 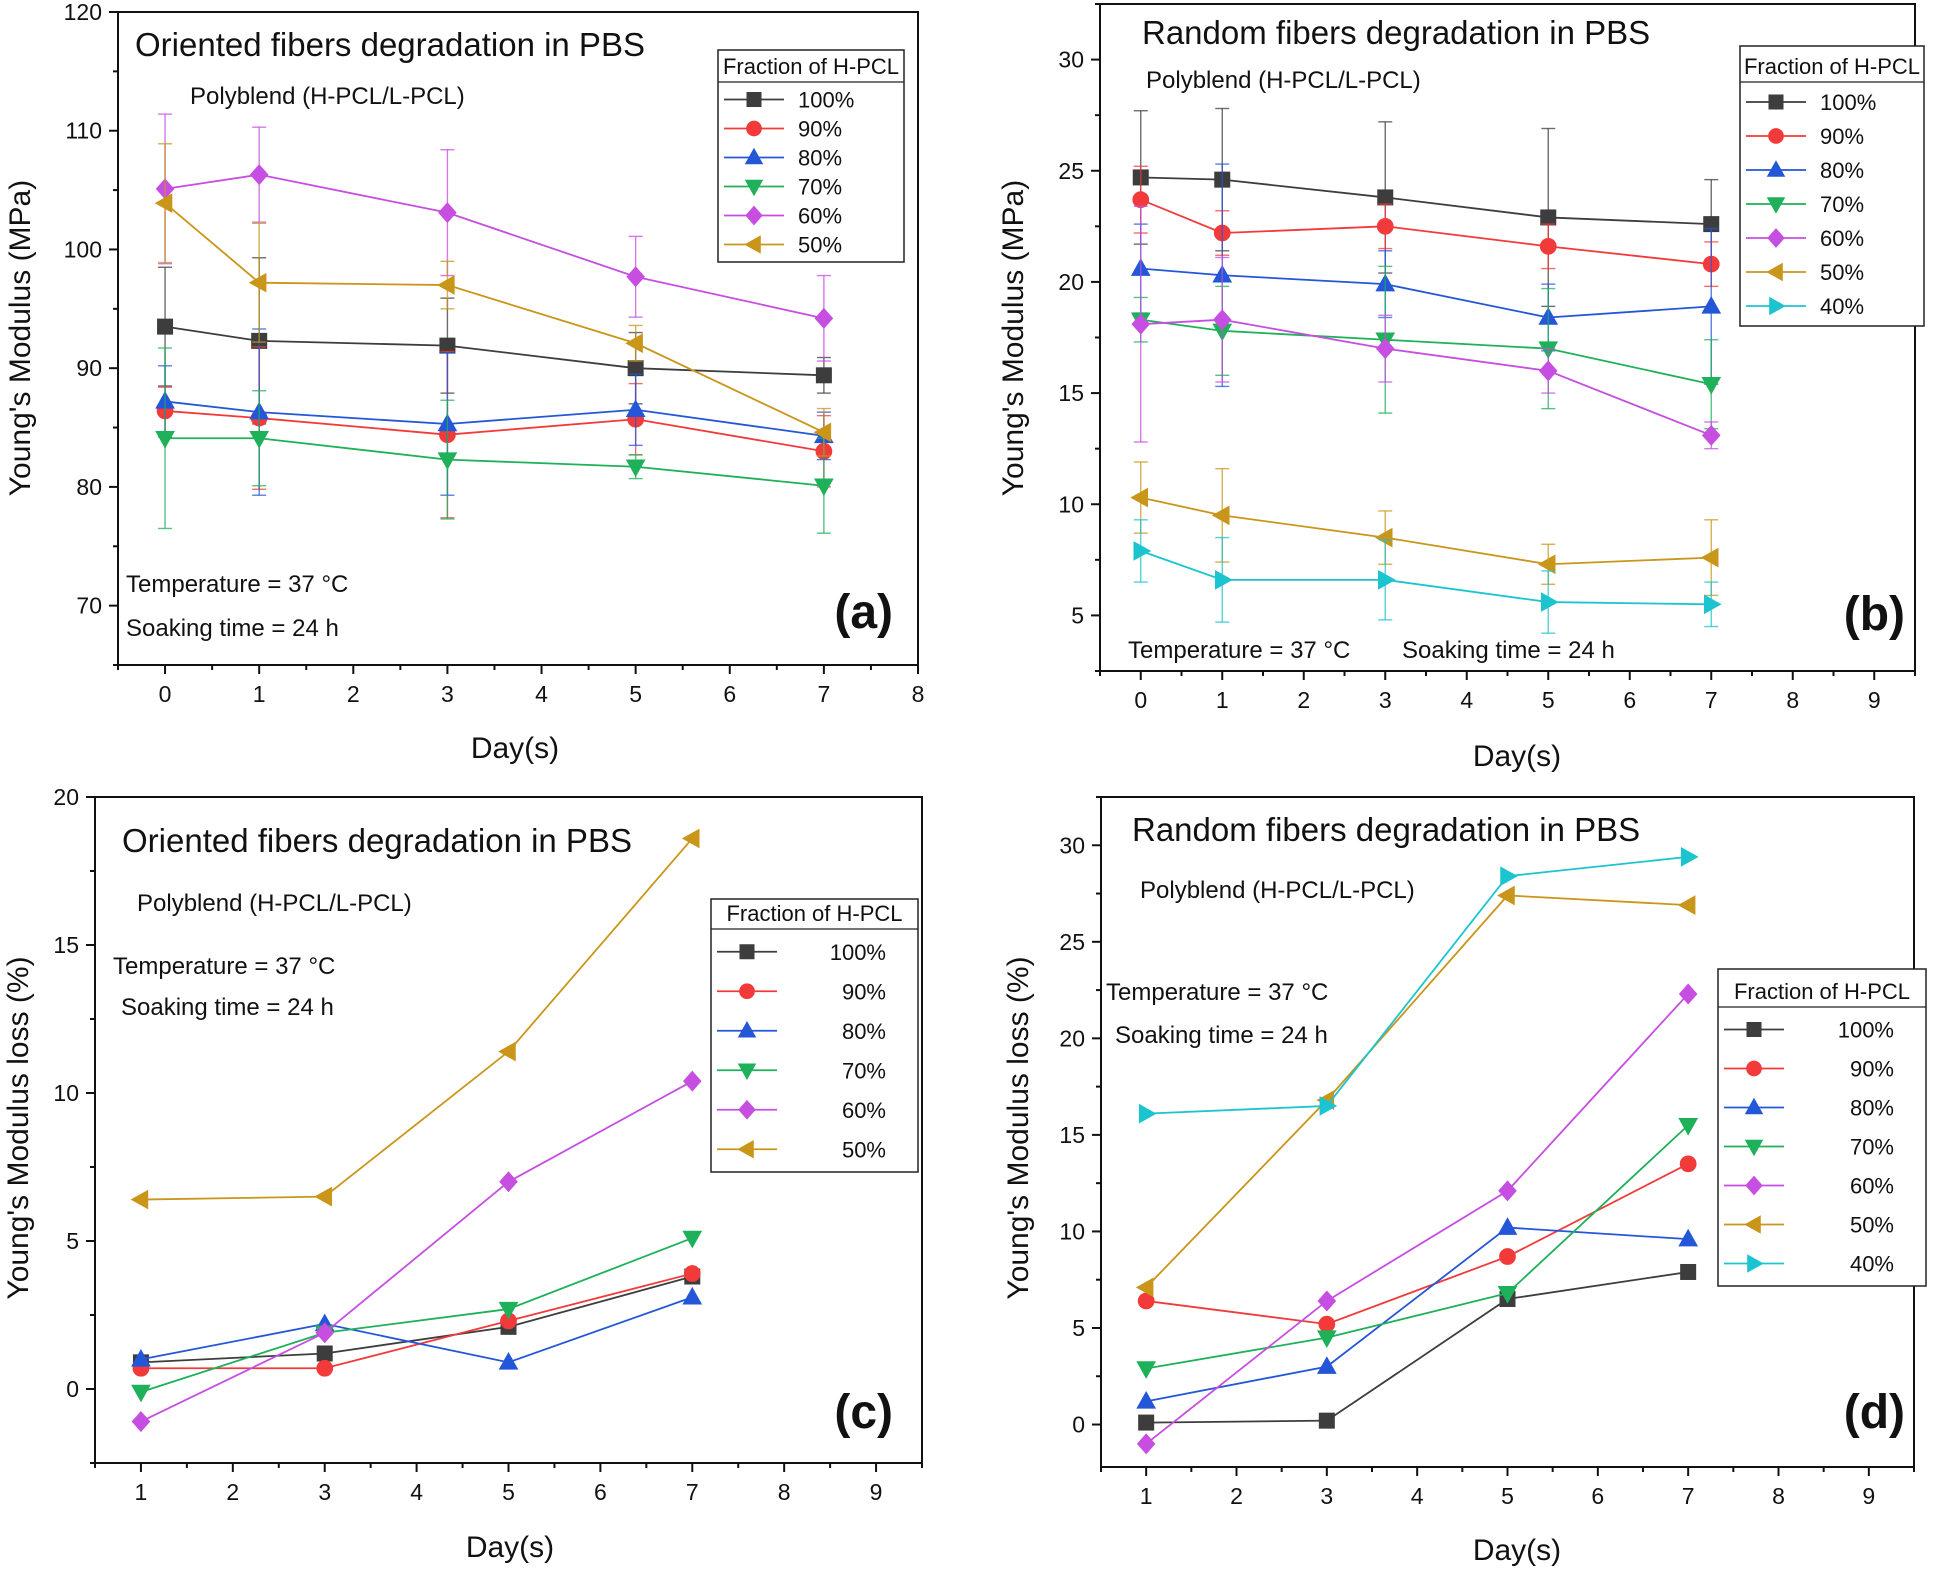 I want to click on y-tick-label: 120, so click(x=83, y=12).